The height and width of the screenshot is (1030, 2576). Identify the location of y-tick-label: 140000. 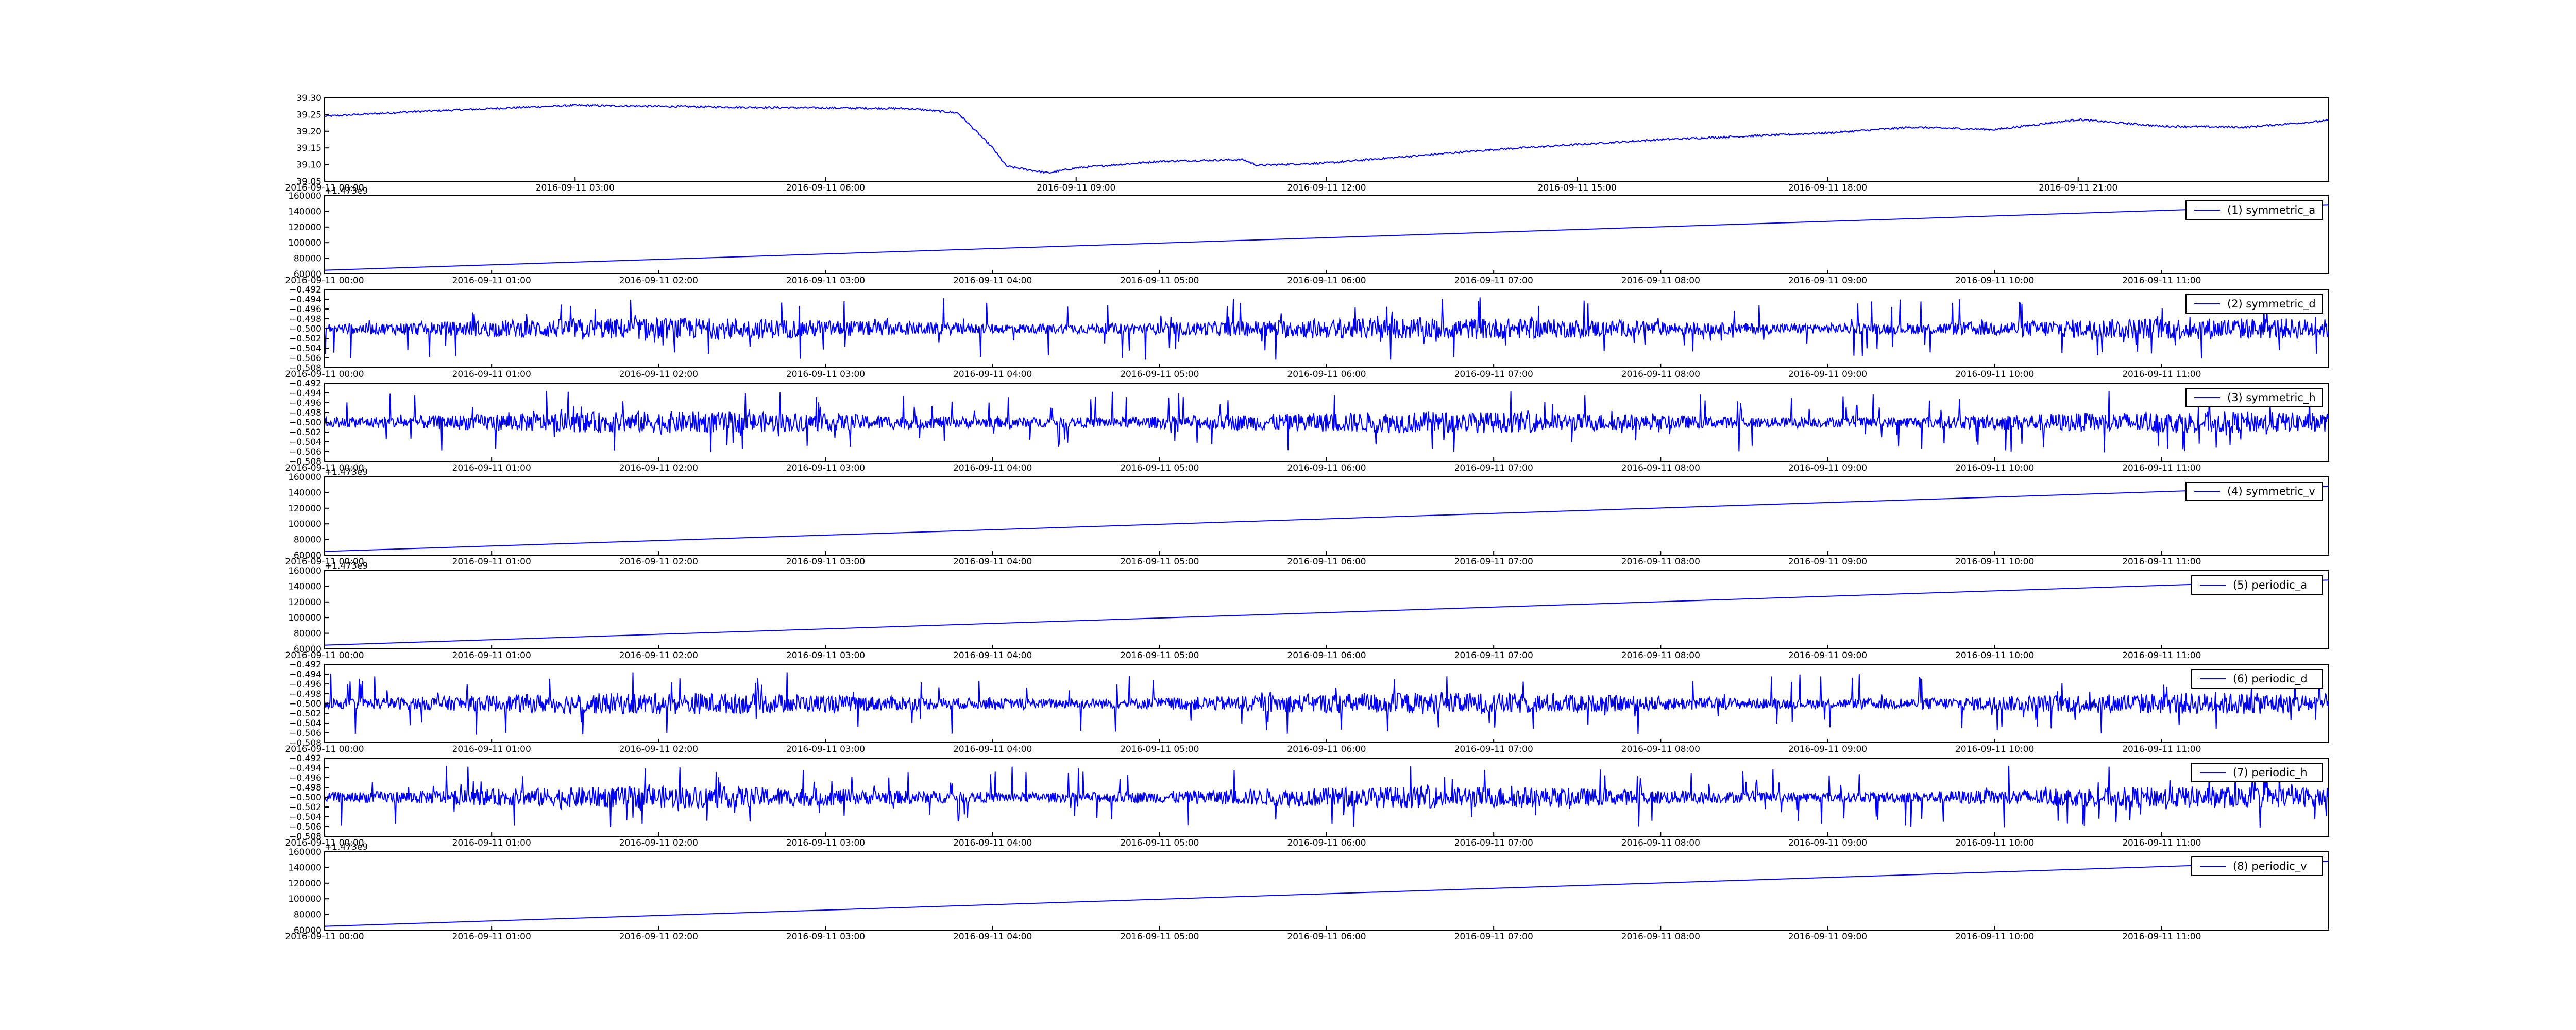
(305, 493).